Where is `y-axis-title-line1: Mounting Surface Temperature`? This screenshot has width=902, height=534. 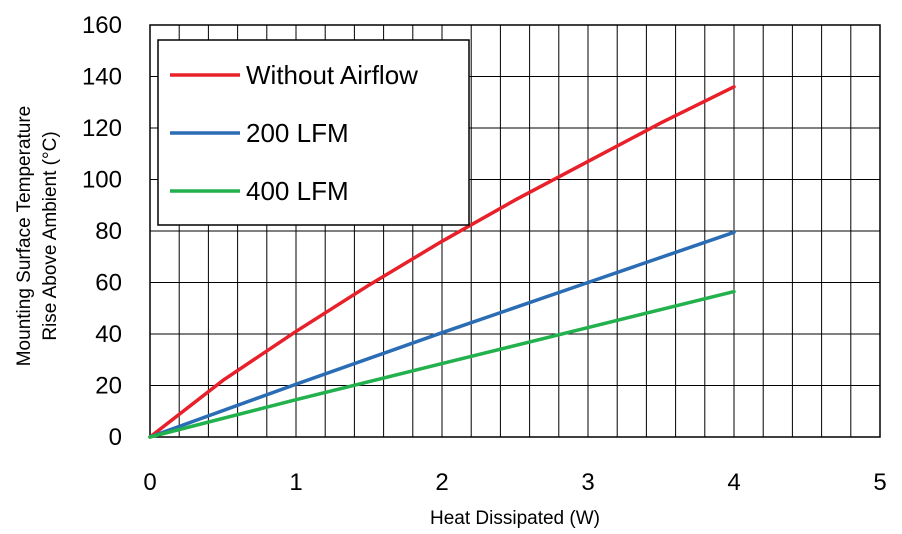 y-axis-title-line1: Mounting Surface Temperature is located at coordinates (24, 236).